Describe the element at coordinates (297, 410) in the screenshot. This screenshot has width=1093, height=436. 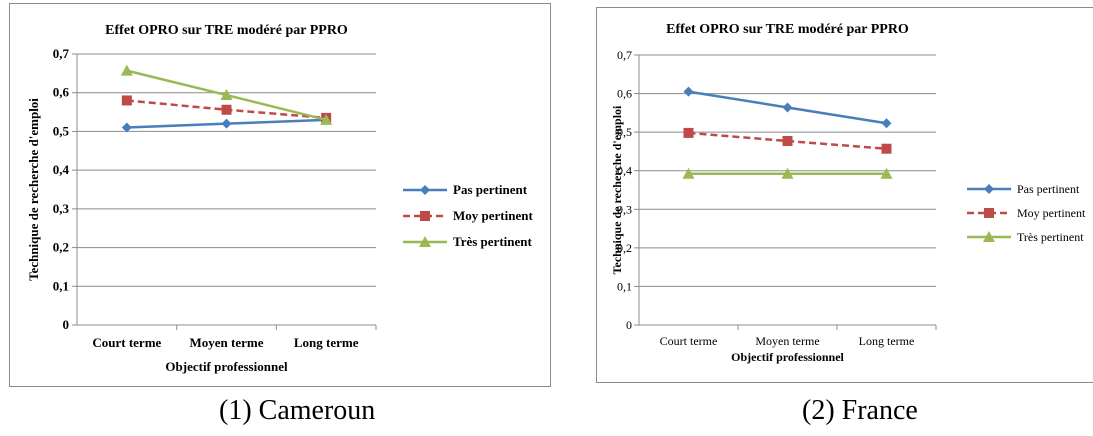
I see `caption-cameroun: (1) Cameroun` at that location.